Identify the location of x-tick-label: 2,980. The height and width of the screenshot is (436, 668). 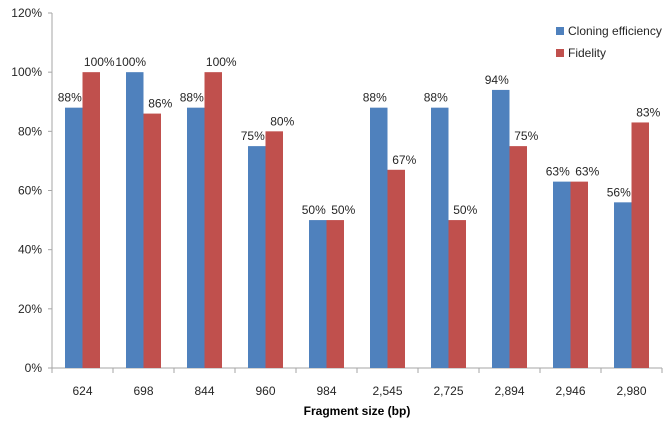
(631, 391).